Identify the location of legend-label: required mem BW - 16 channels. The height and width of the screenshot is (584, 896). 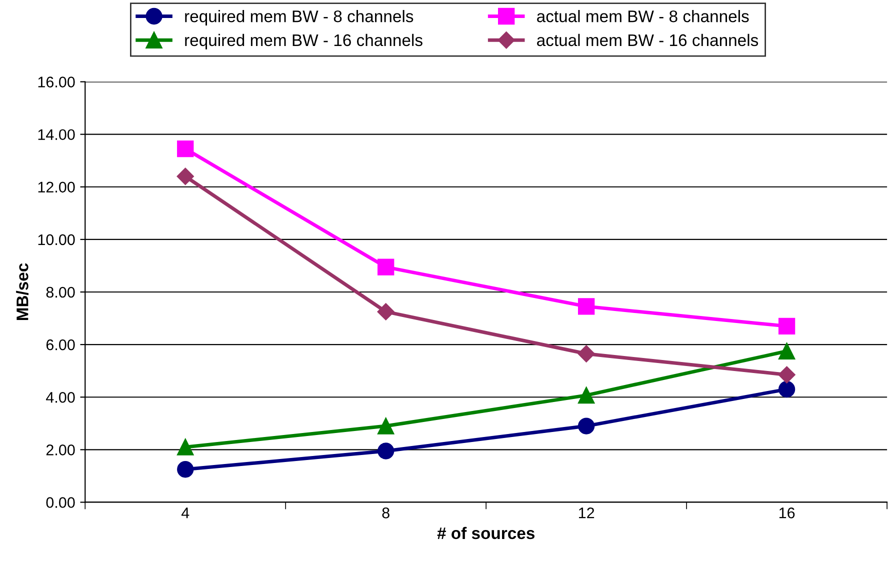
(303, 42).